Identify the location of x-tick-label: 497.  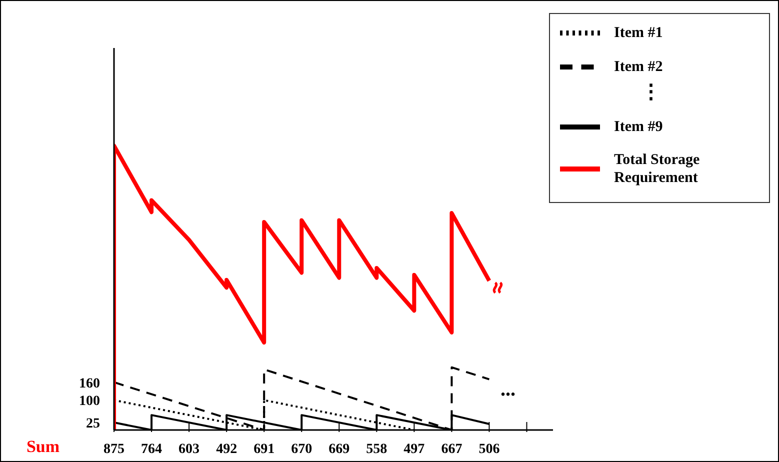
(414, 449).